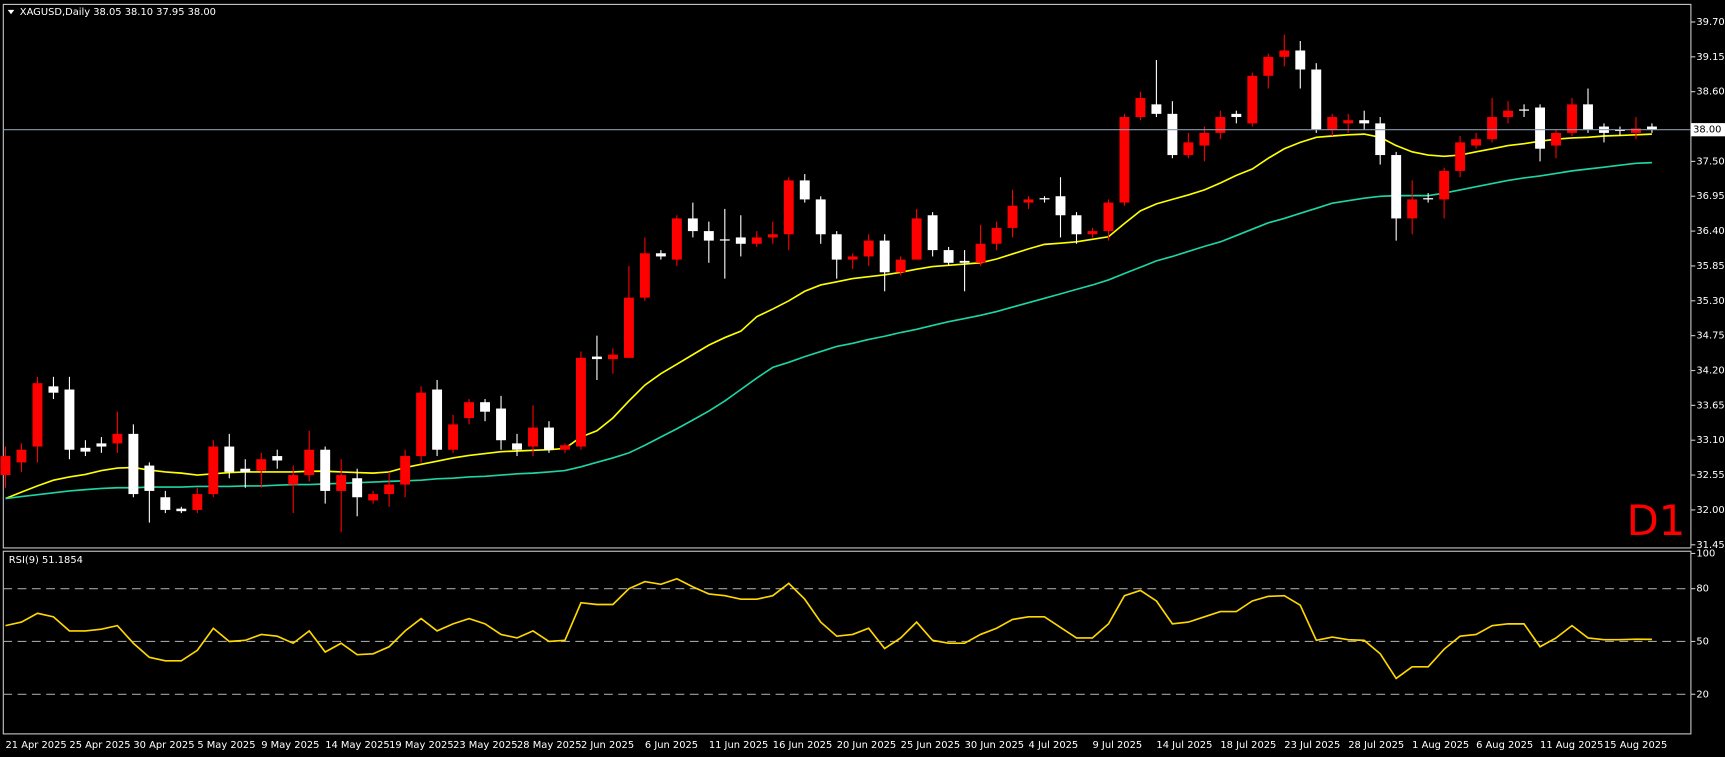  Describe the element at coordinates (1710, 510) in the screenshot. I see `y-tick-label: 32.00` at that location.